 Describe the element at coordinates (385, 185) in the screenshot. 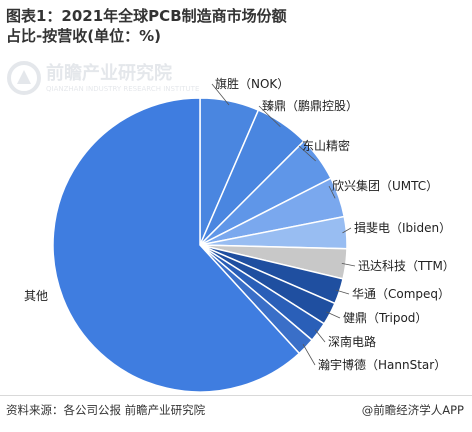

I see `slice-label: 欣兴集团（UMTC）` at that location.